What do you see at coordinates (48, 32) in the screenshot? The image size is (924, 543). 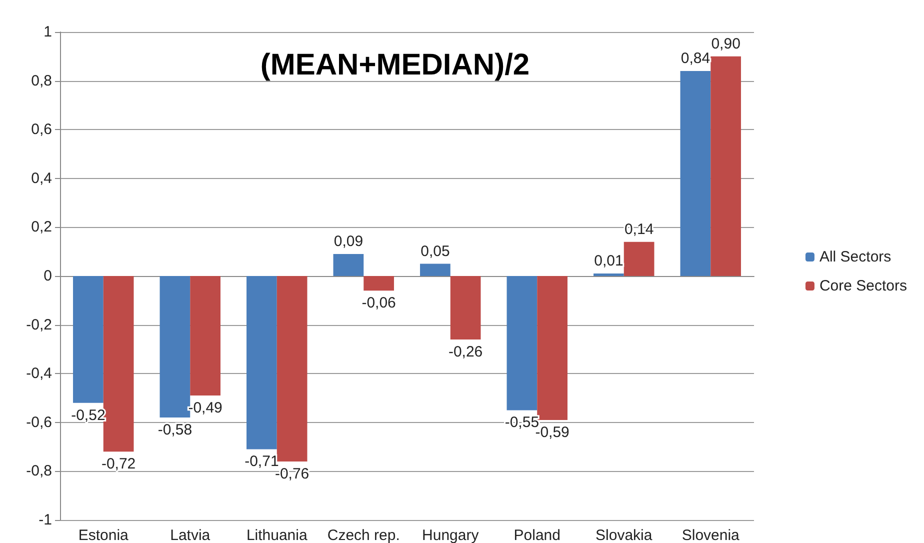 I see `y-tick-label: 1` at bounding box center [48, 32].